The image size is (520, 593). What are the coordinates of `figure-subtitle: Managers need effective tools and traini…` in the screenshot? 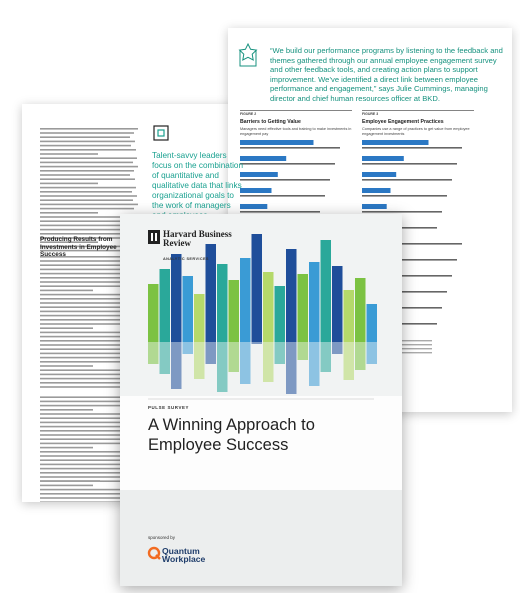 It's located at (296, 131).